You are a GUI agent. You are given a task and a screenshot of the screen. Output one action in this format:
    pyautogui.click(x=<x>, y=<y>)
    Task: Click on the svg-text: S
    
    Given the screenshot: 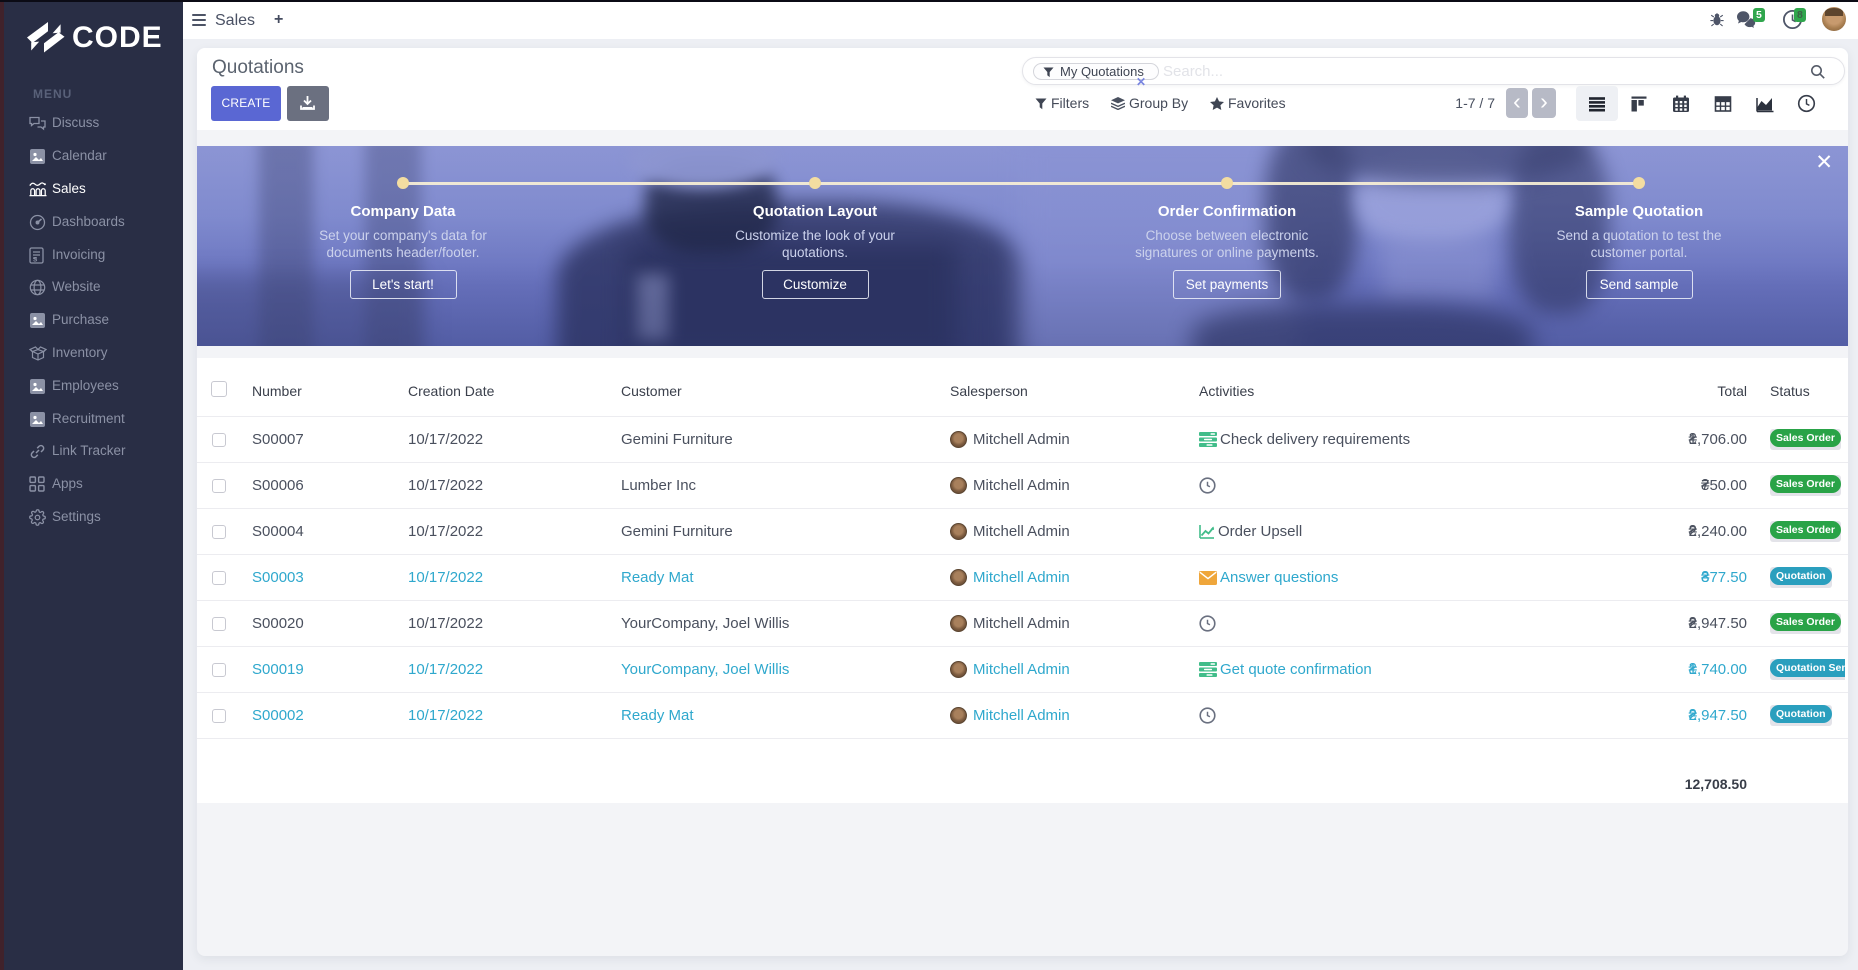 What is the action you would take?
    pyautogui.click(x=35, y=260)
    